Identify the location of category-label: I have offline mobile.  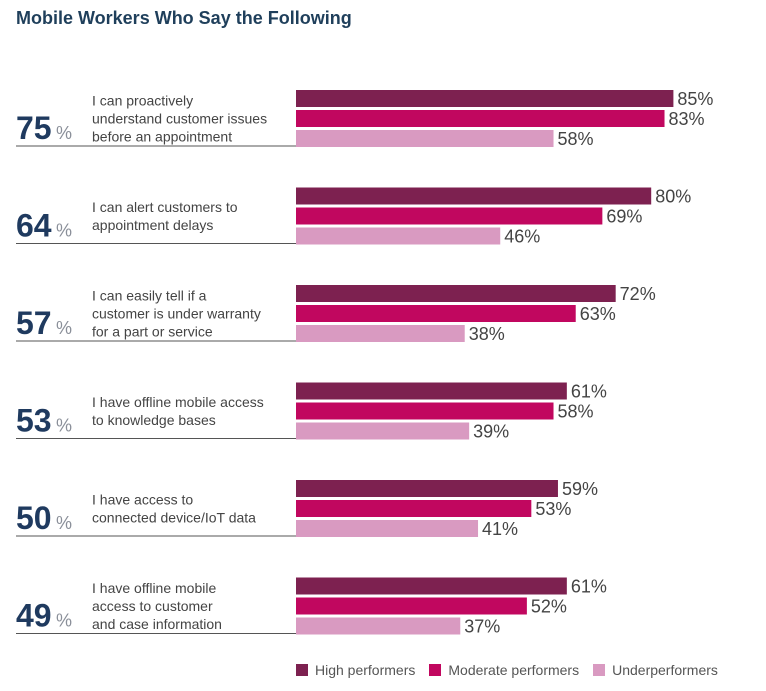
(154, 588).